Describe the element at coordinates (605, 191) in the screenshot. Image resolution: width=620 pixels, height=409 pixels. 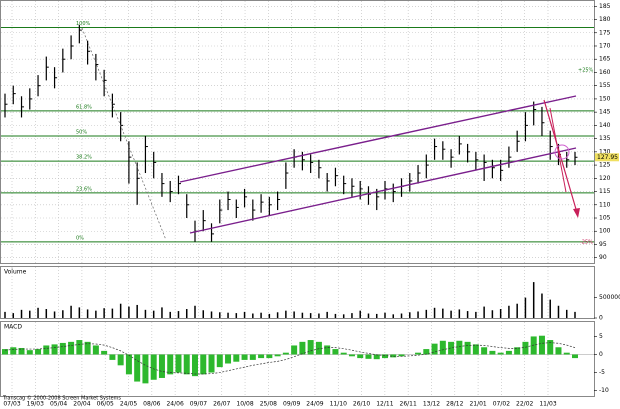
I see `y-tick-label: 115` at that location.